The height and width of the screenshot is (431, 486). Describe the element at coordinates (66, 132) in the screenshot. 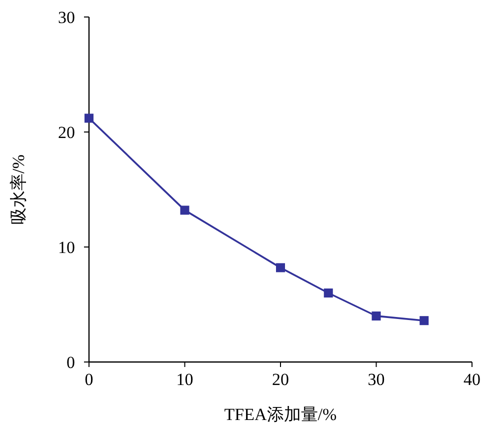

I see `y-tick-label: 20` at that location.